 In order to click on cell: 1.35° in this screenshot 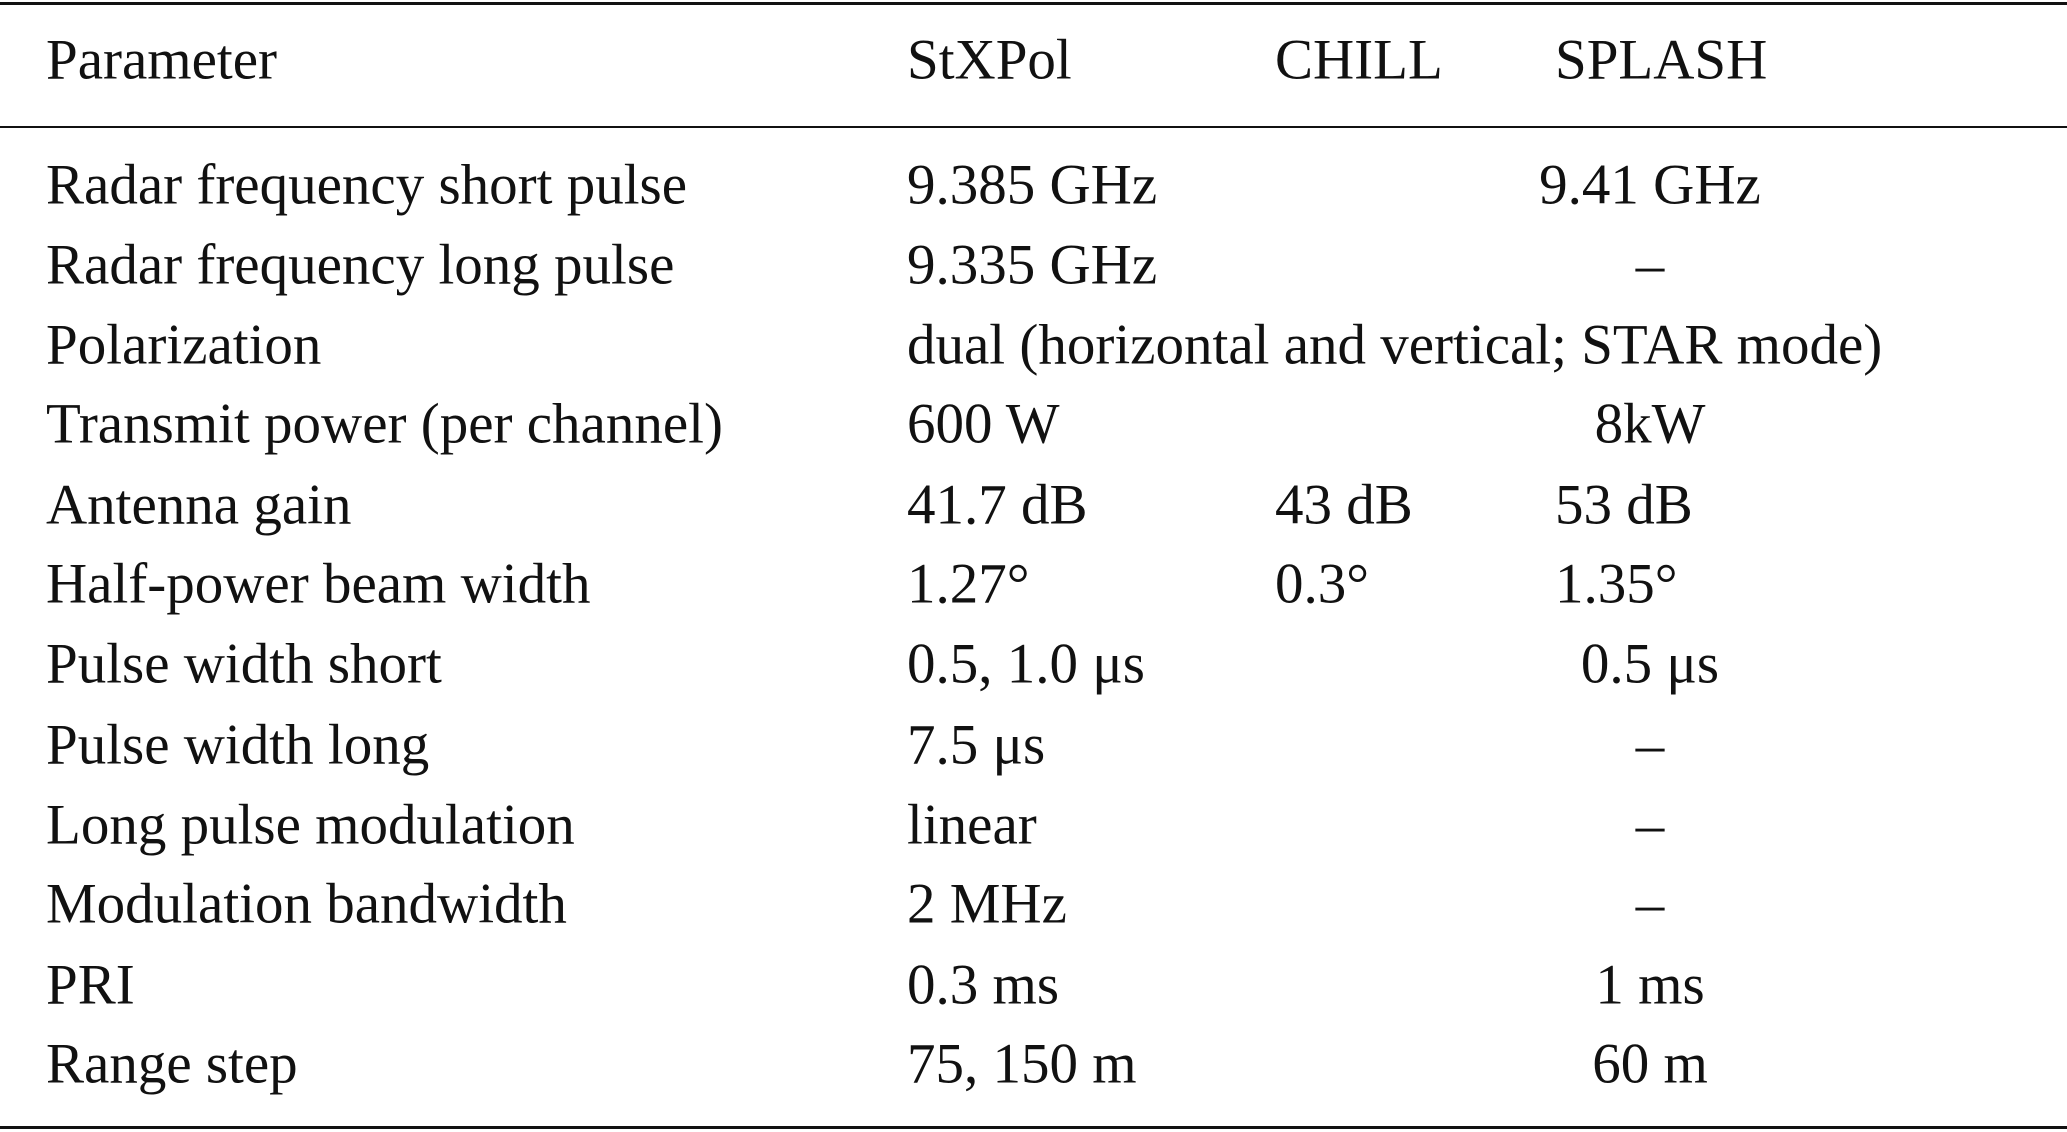, I will do `click(1616, 584)`.